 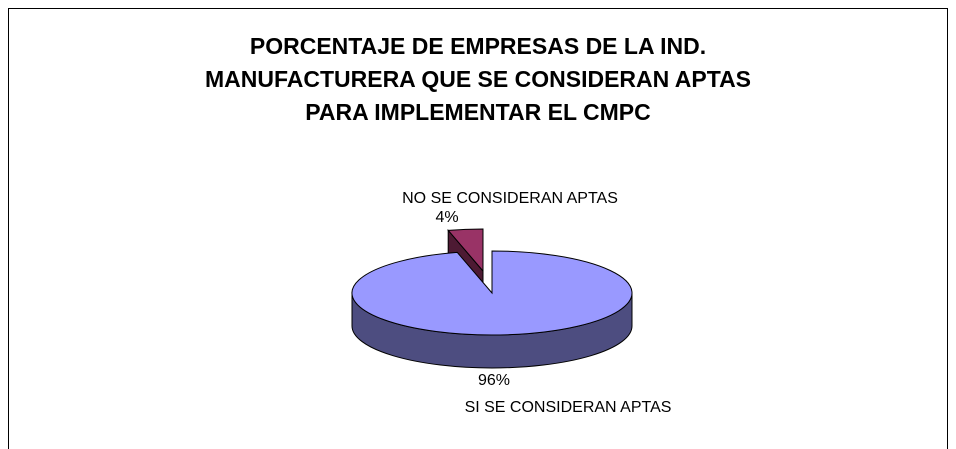 I want to click on category-label: SI SE CONSIDERAN APTAS, so click(x=568, y=407).